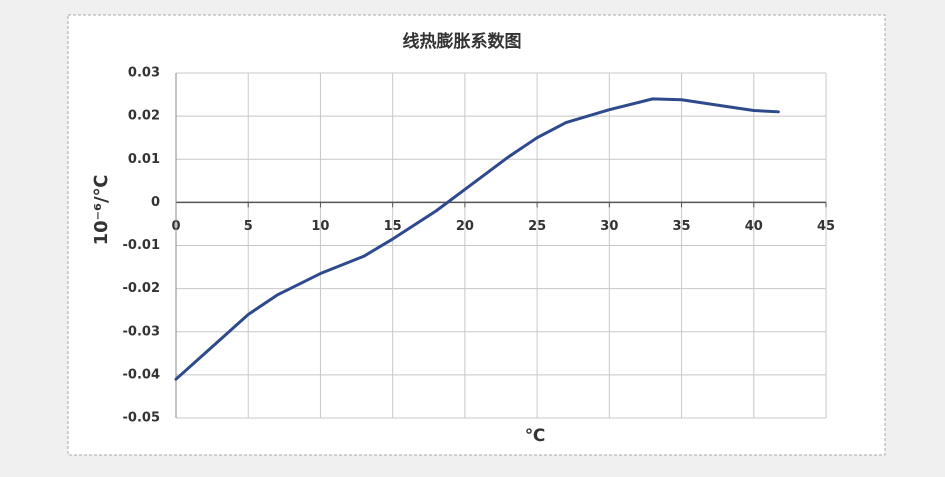 The width and height of the screenshot is (945, 477). What do you see at coordinates (144, 159) in the screenshot?
I see `y-tick-label: 0.01` at bounding box center [144, 159].